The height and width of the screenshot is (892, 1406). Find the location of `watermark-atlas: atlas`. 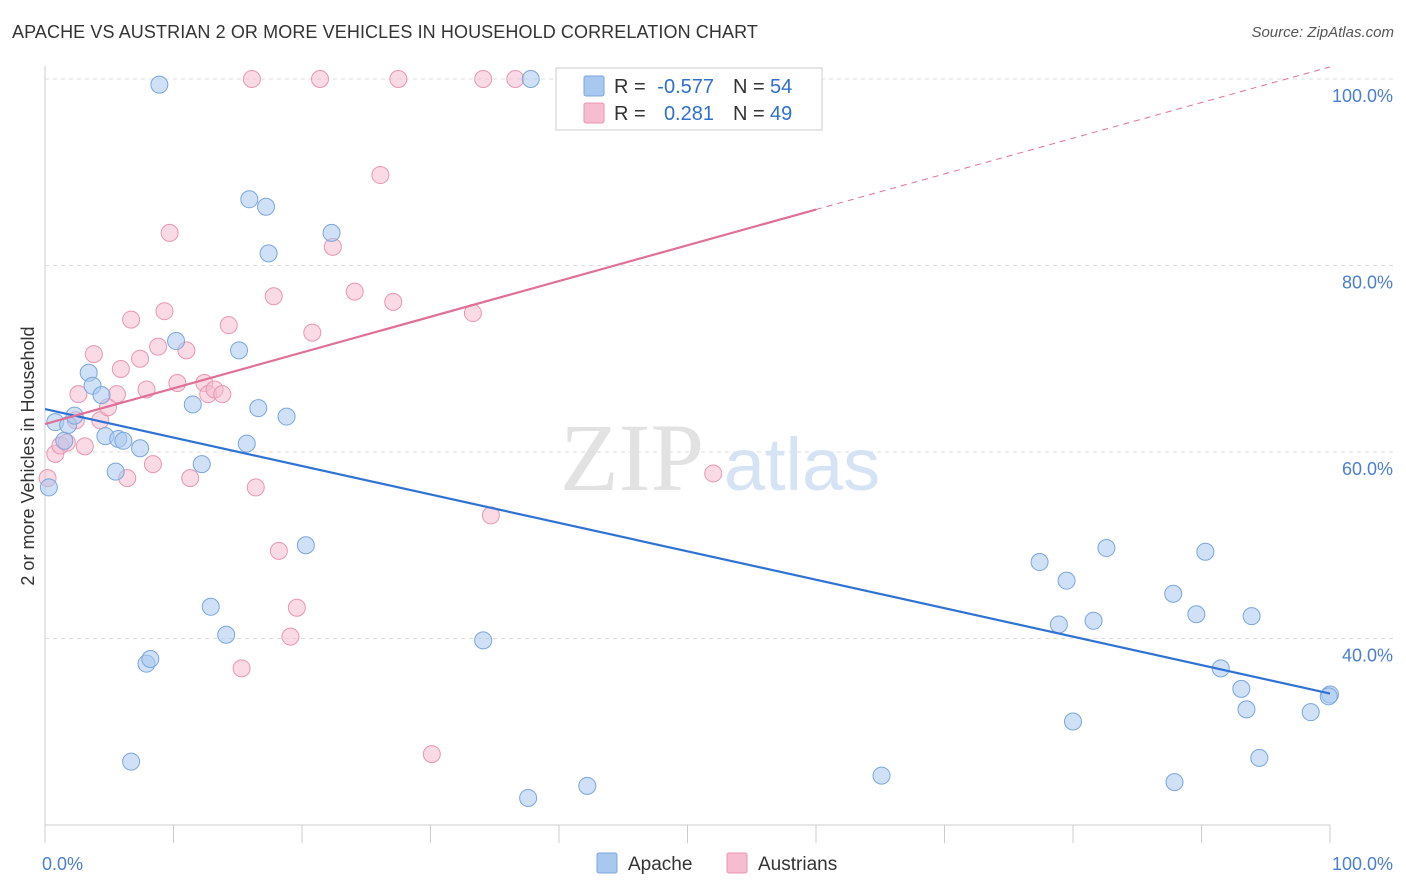

watermark-atlas: atlas is located at coordinates (802, 464).